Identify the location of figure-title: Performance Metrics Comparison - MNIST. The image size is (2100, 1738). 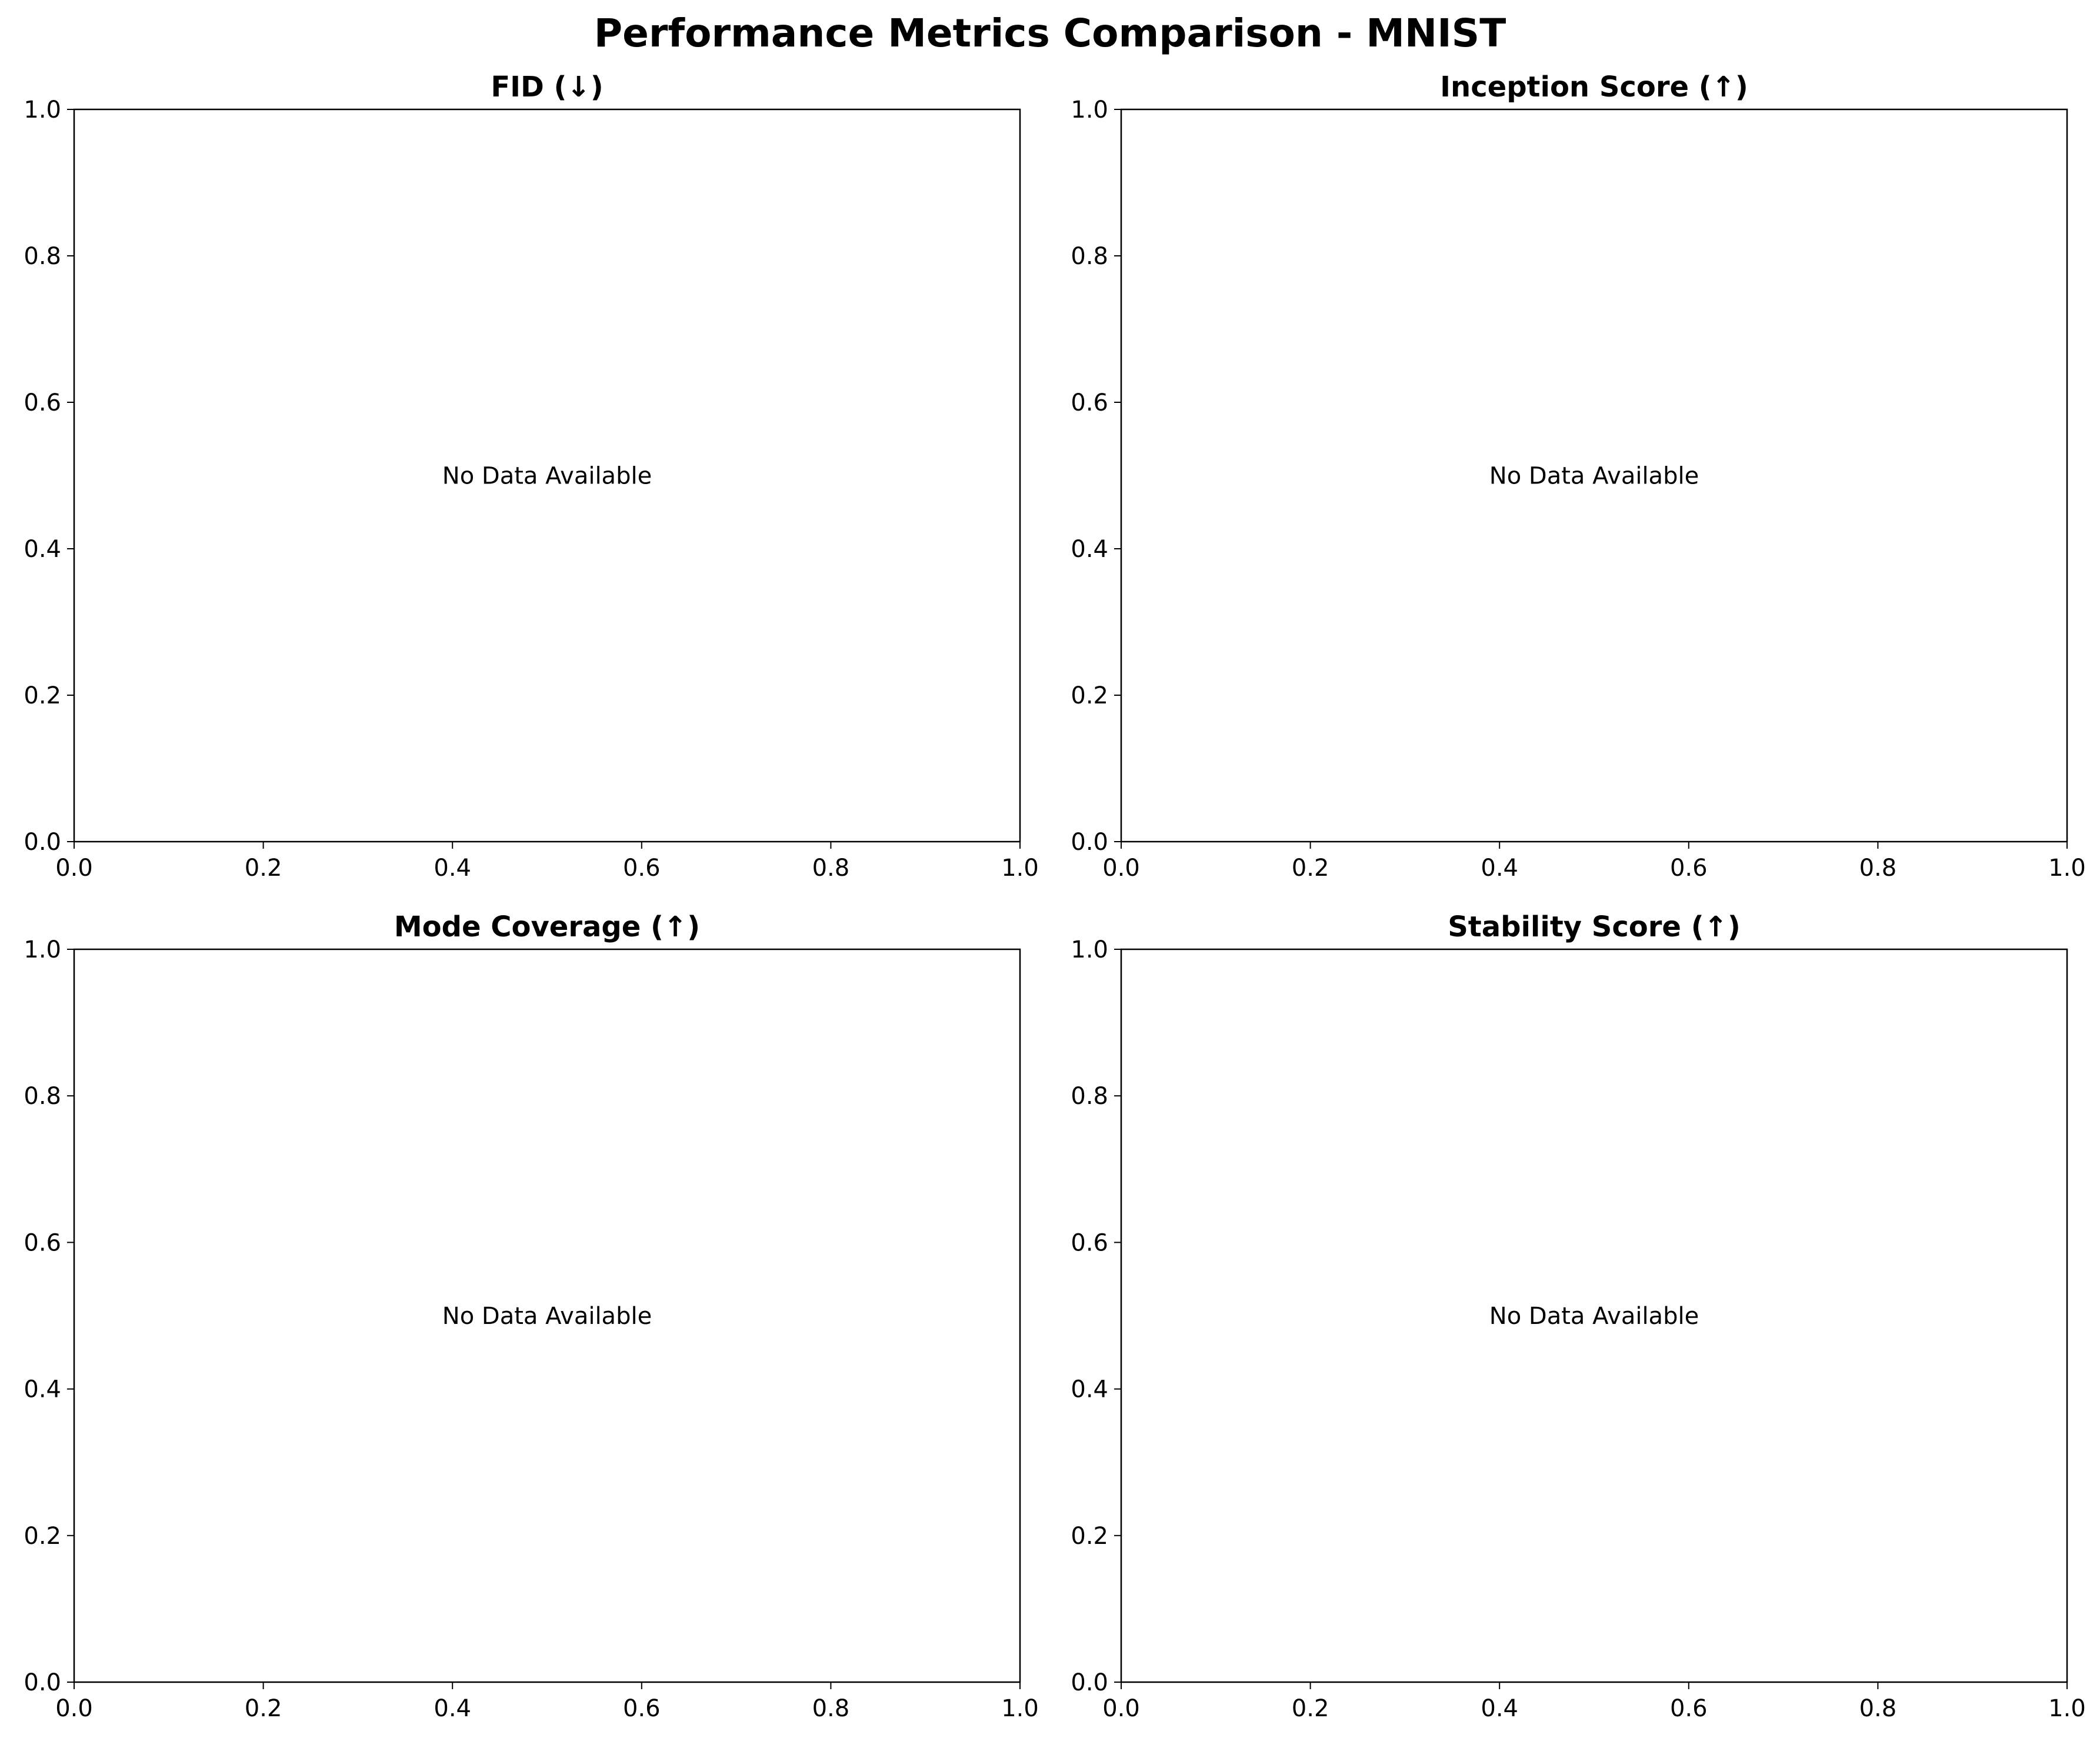
(1050, 33).